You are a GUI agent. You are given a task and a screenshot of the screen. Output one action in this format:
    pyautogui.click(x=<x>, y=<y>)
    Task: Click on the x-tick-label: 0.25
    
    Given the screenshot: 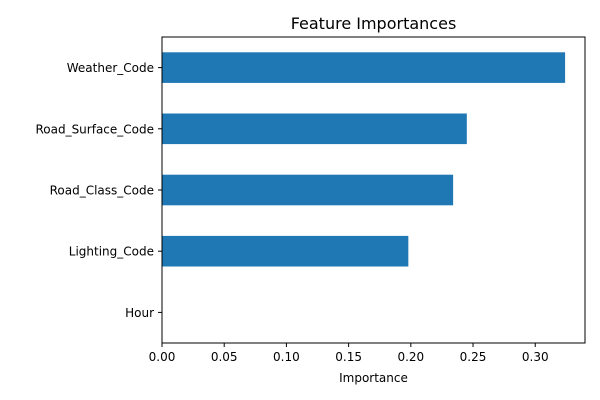 What is the action you would take?
    pyautogui.click(x=473, y=357)
    